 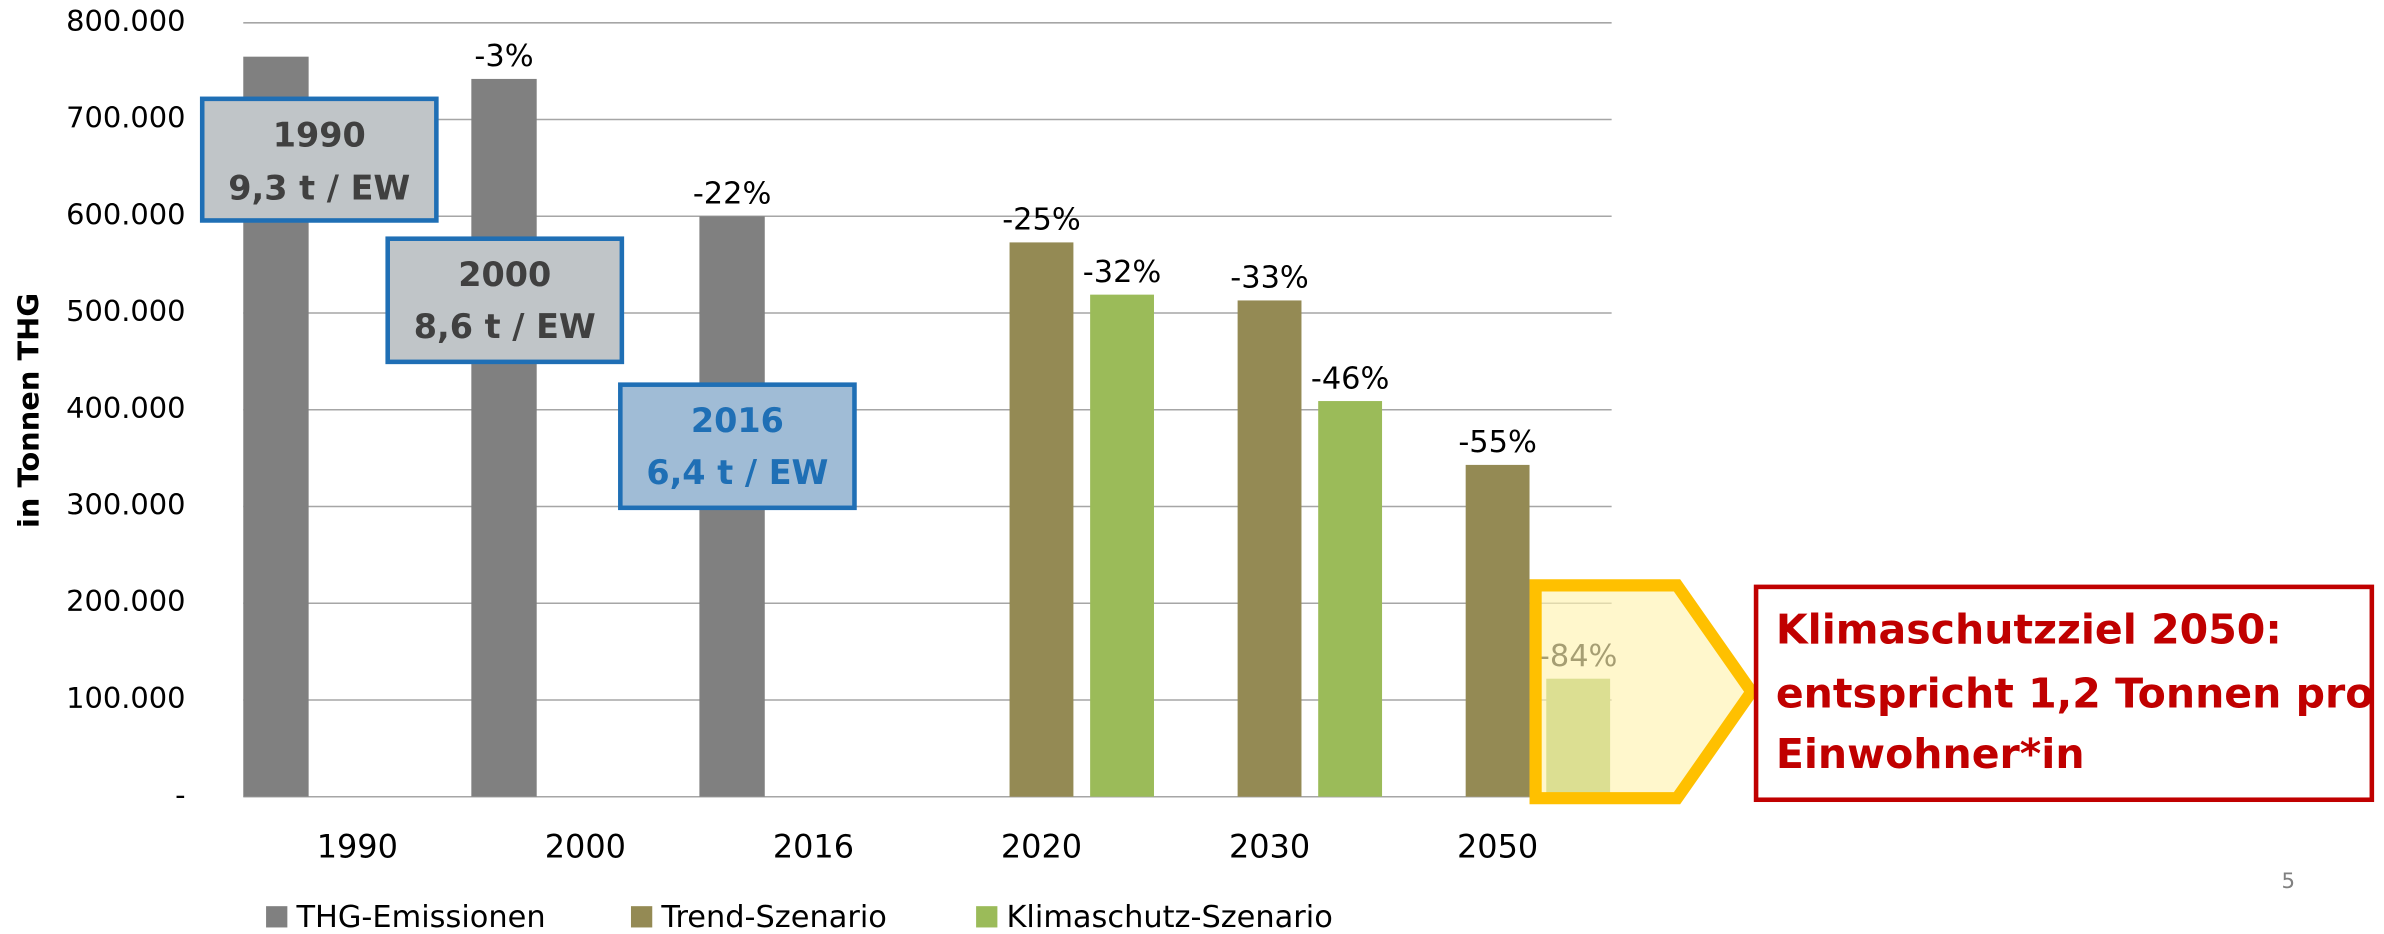 What do you see at coordinates (1122, 272) in the screenshot?
I see `data-label: -32%` at bounding box center [1122, 272].